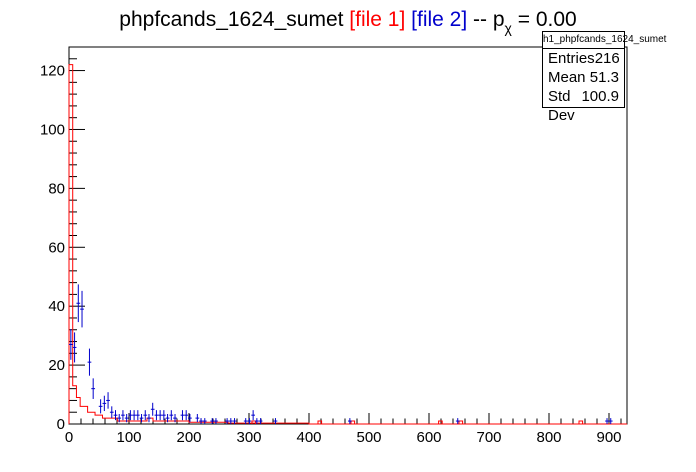 The width and height of the screenshot is (696, 472). I want to click on y-tick-label: 60, so click(56, 247).